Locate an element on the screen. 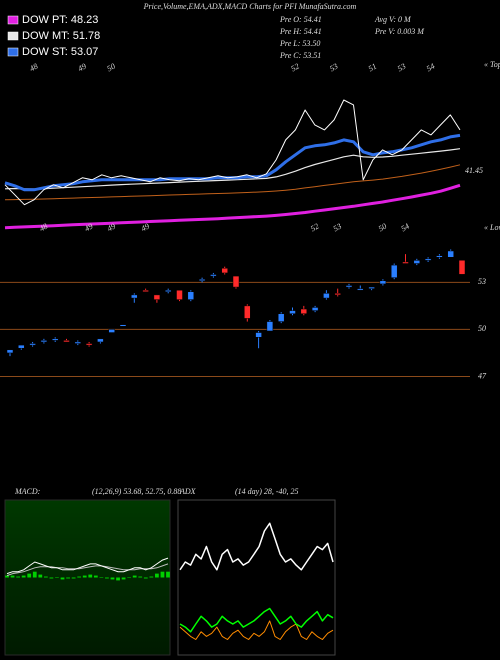 The image size is (500, 660). annotation: Pre C: 53.51 is located at coordinates (300, 55).